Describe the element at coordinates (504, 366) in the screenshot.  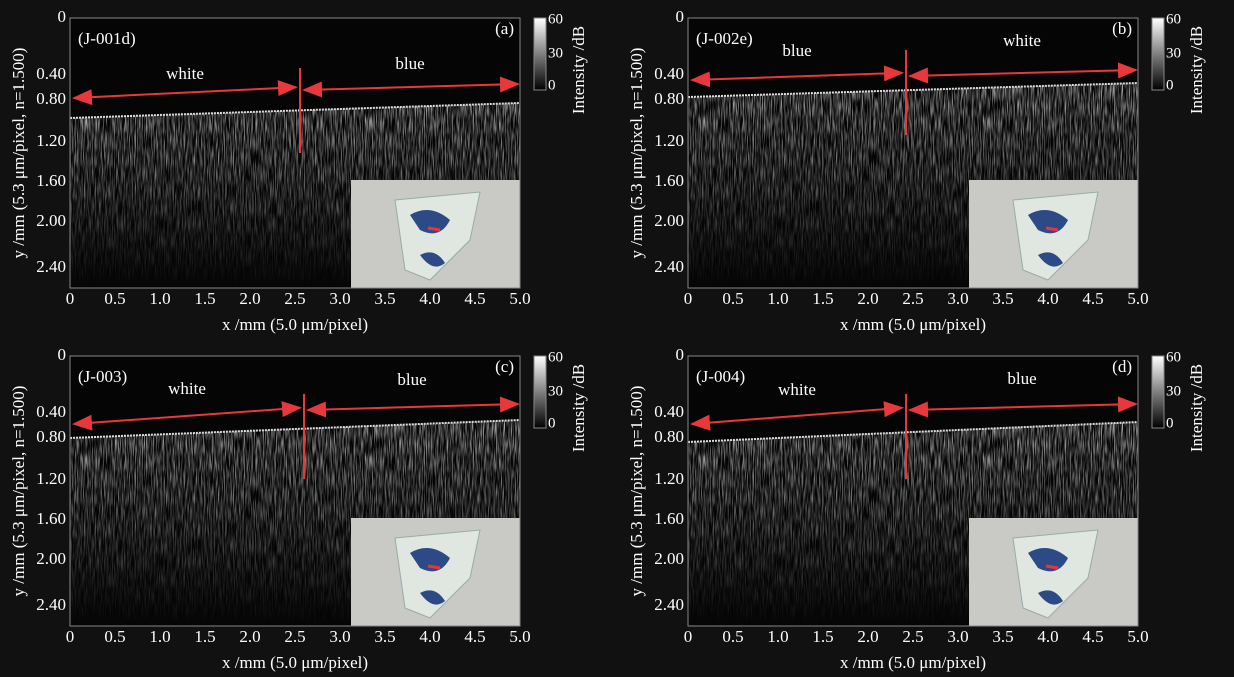
I see `panel-letter: (c)` at that location.